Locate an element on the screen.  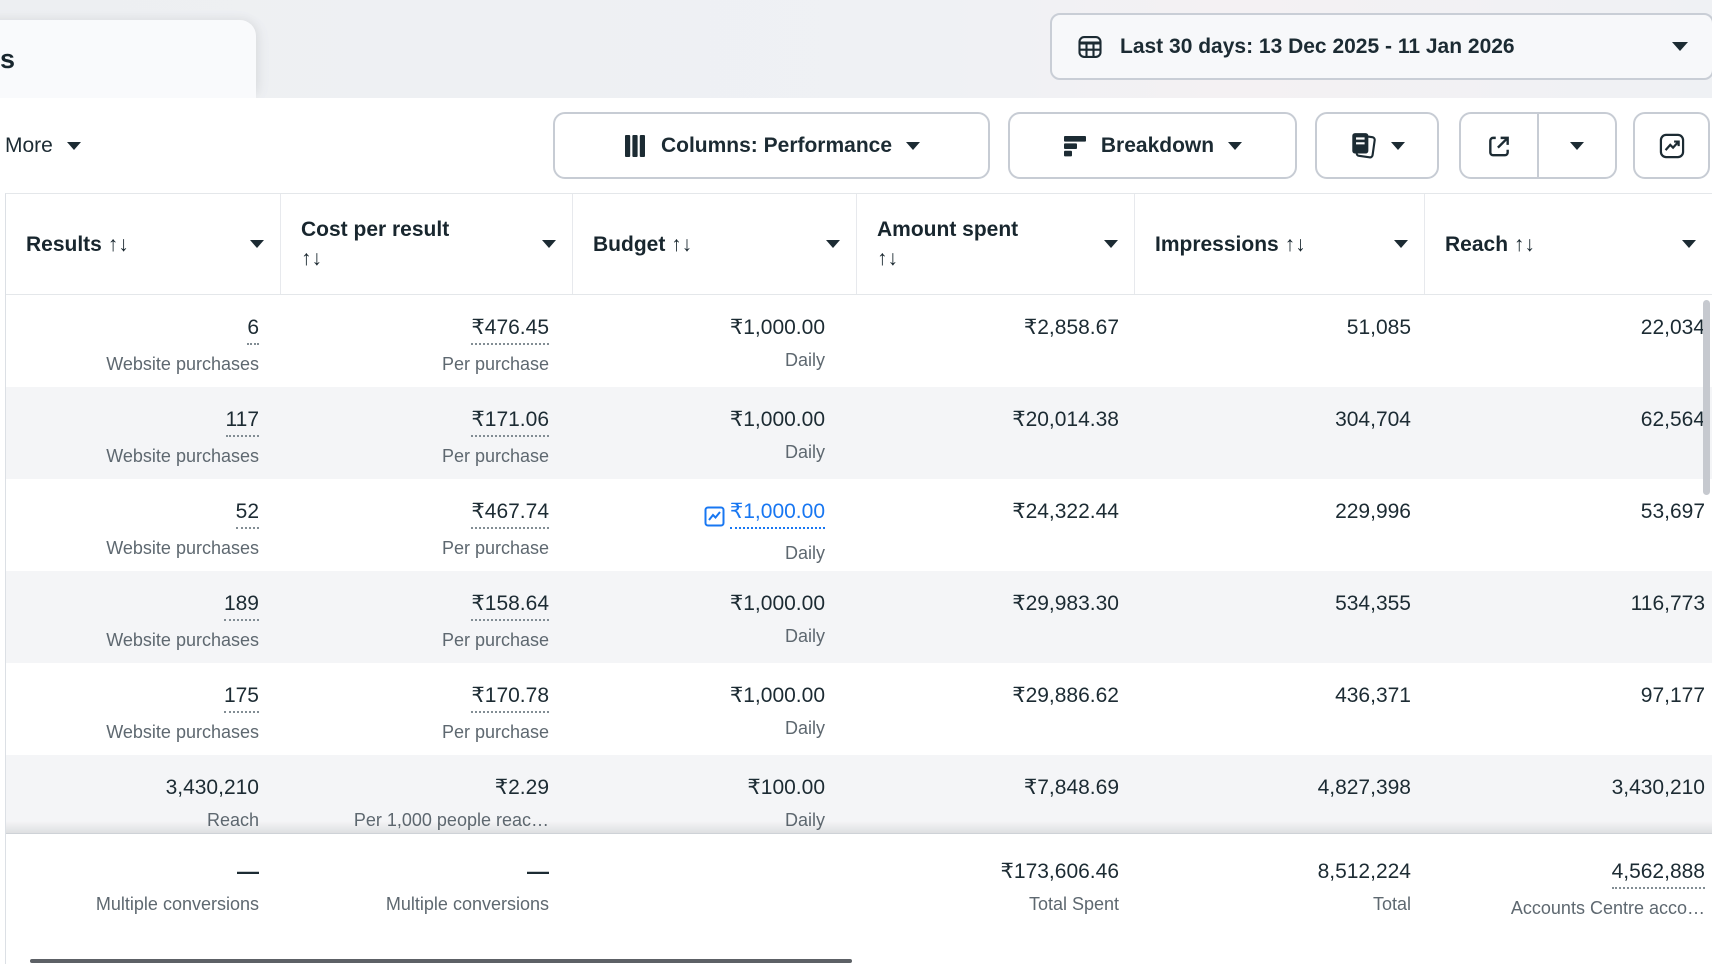
cell-reach: 53,697 is located at coordinates (1568, 525).